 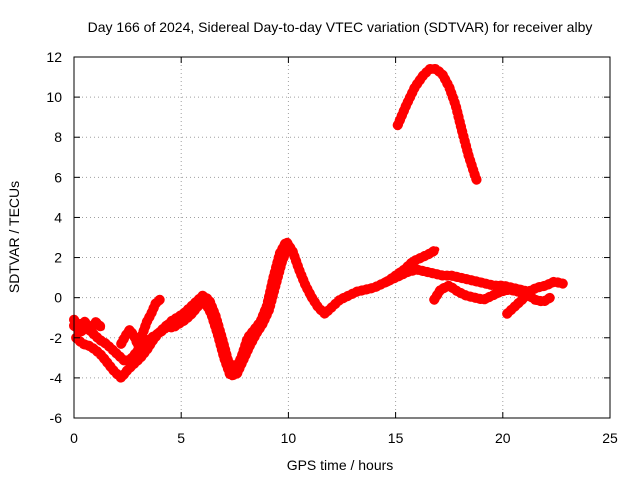 I want to click on y-tick-label: -2, so click(x=56, y=338).